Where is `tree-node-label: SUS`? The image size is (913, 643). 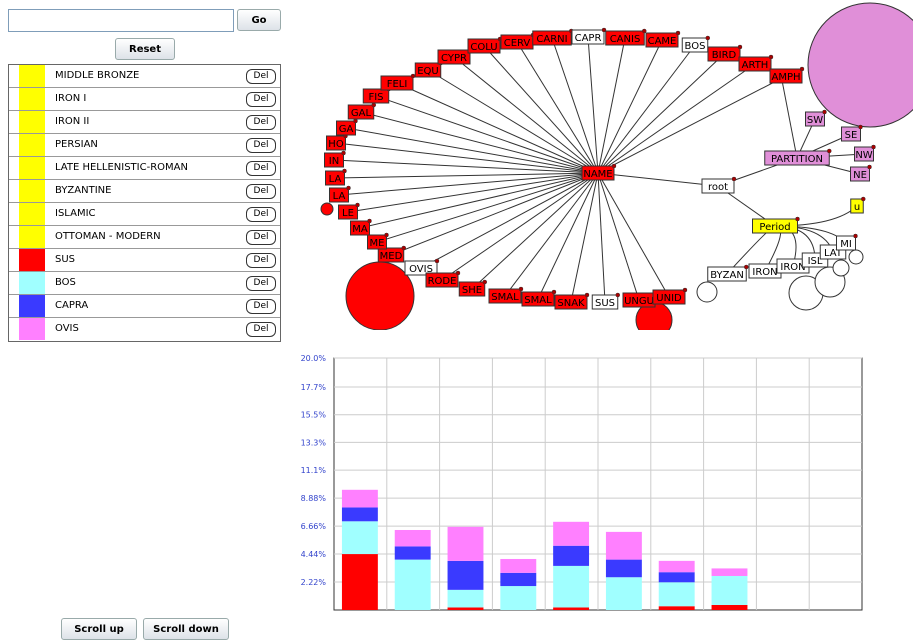
tree-node-label: SUS is located at coordinates (605, 303).